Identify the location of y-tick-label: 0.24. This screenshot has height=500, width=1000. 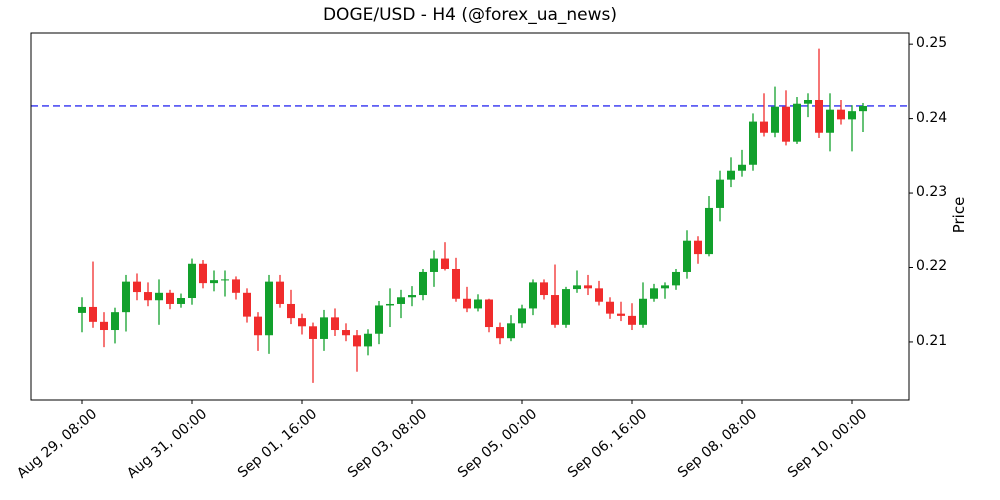
(932, 117).